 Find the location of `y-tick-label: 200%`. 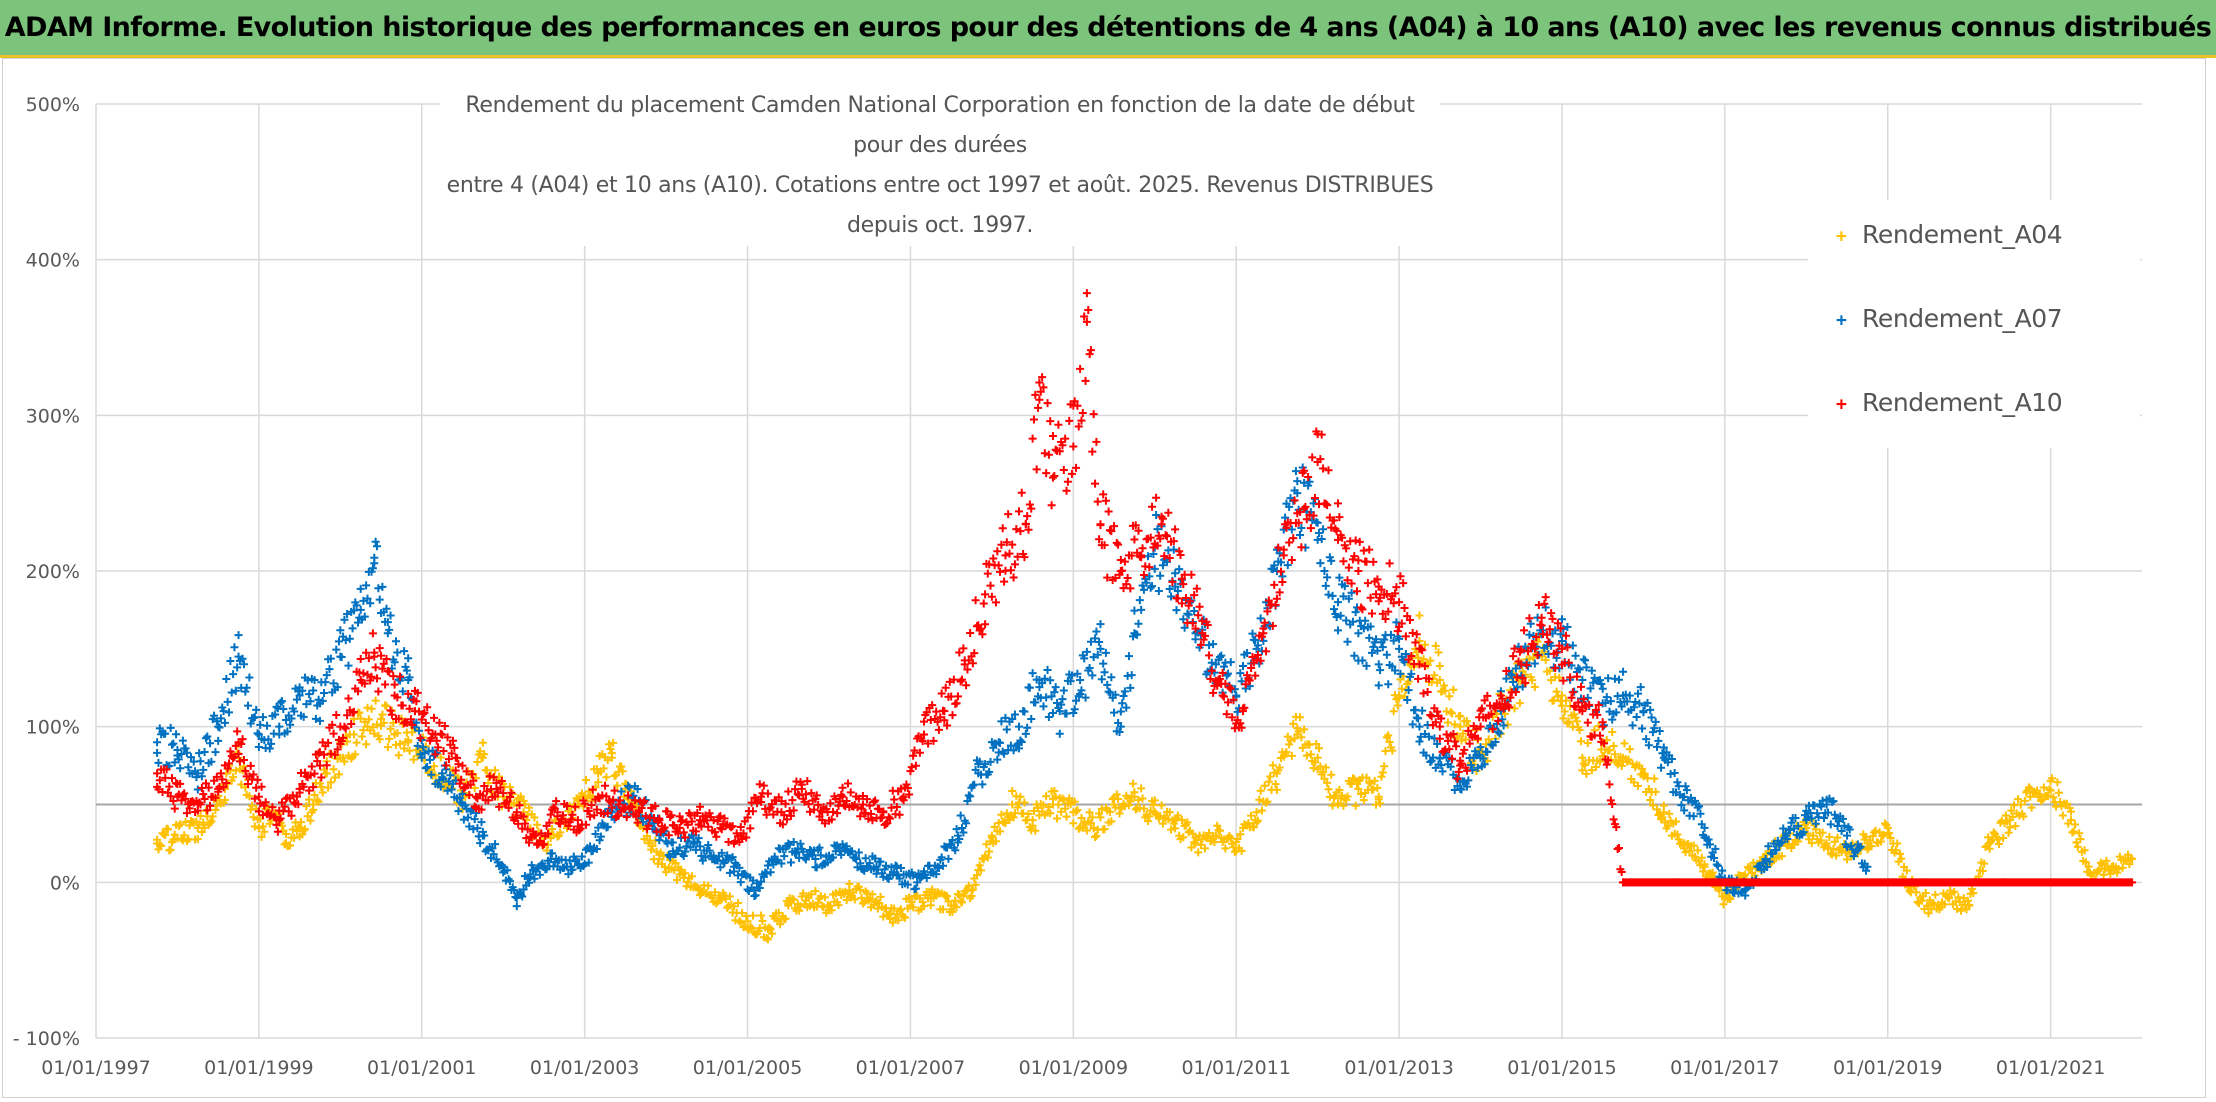

y-tick-label: 200% is located at coordinates (53, 572).